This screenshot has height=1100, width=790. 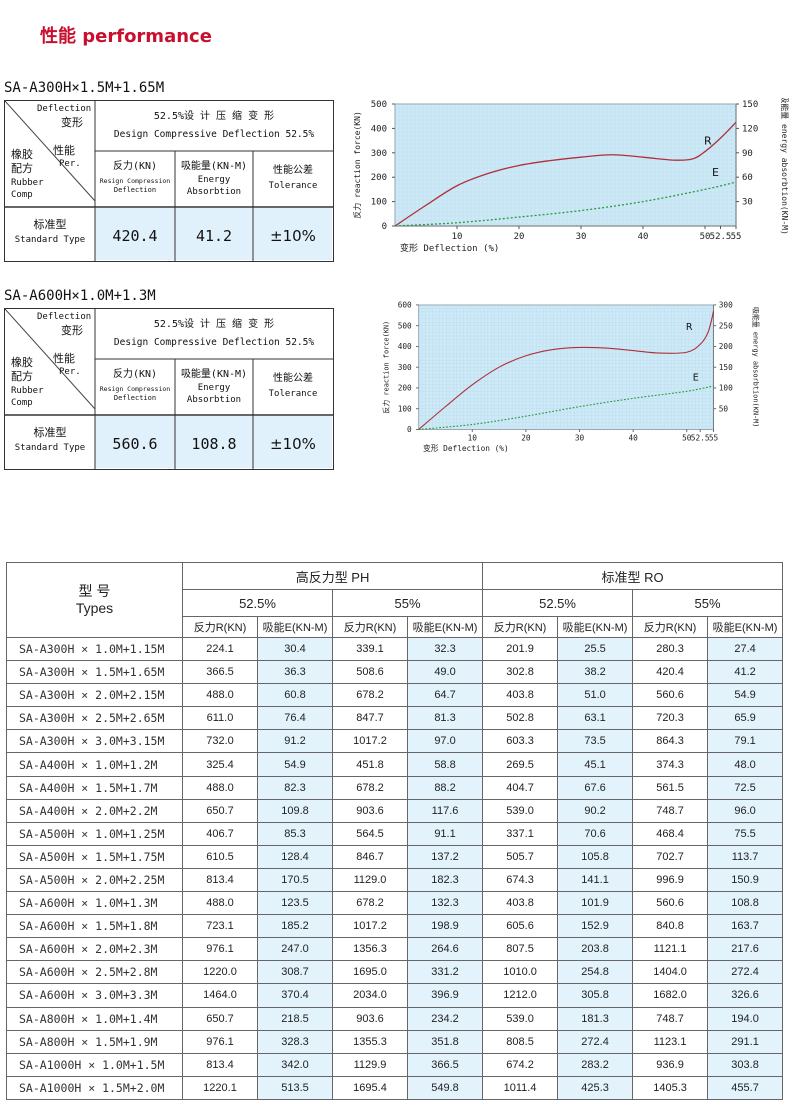 I want to click on reaction-cell: 674.3, so click(x=520, y=880).